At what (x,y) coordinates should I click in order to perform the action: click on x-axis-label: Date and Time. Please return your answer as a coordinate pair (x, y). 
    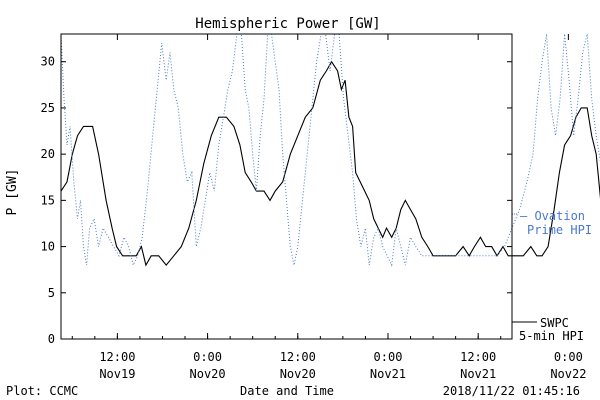
    Looking at the image, I should click on (287, 391).